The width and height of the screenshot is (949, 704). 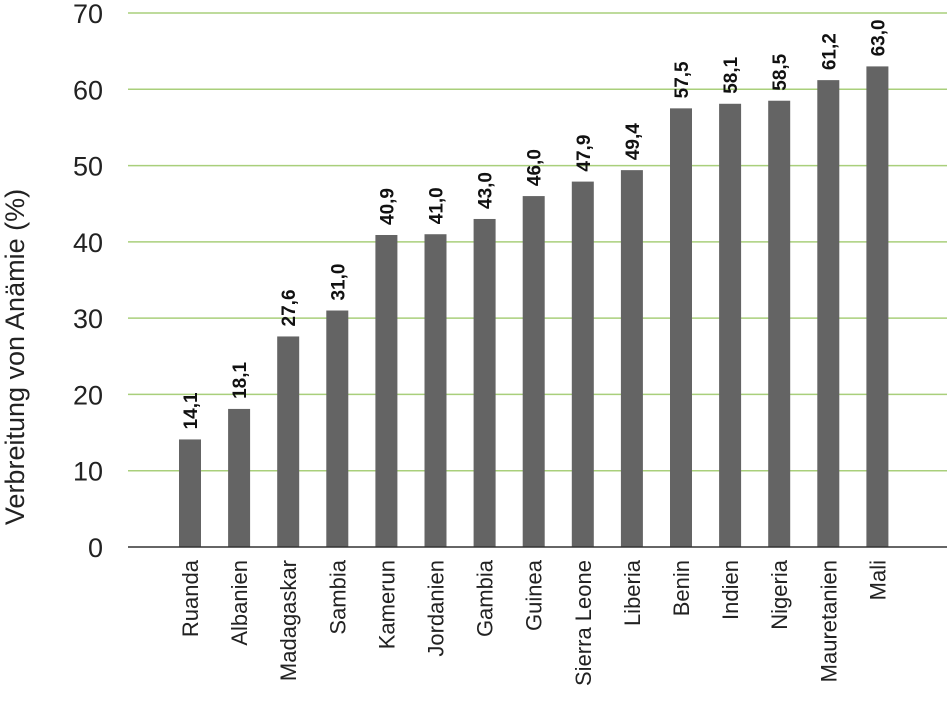 What do you see at coordinates (88, 281) in the screenshot?
I see `y-tick-labels: 0 10 20 30 40 50 60 70` at bounding box center [88, 281].